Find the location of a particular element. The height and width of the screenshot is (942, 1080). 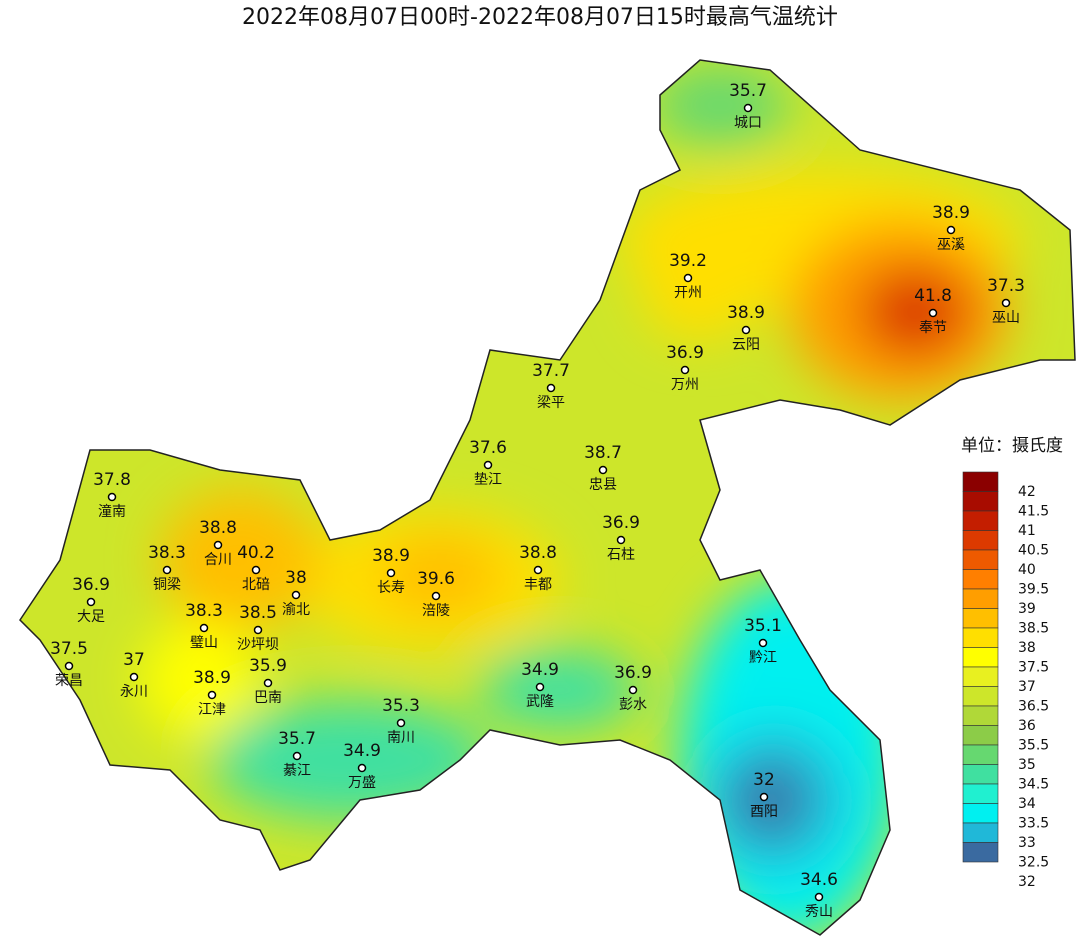

station-value: 32 is located at coordinates (764, 780).